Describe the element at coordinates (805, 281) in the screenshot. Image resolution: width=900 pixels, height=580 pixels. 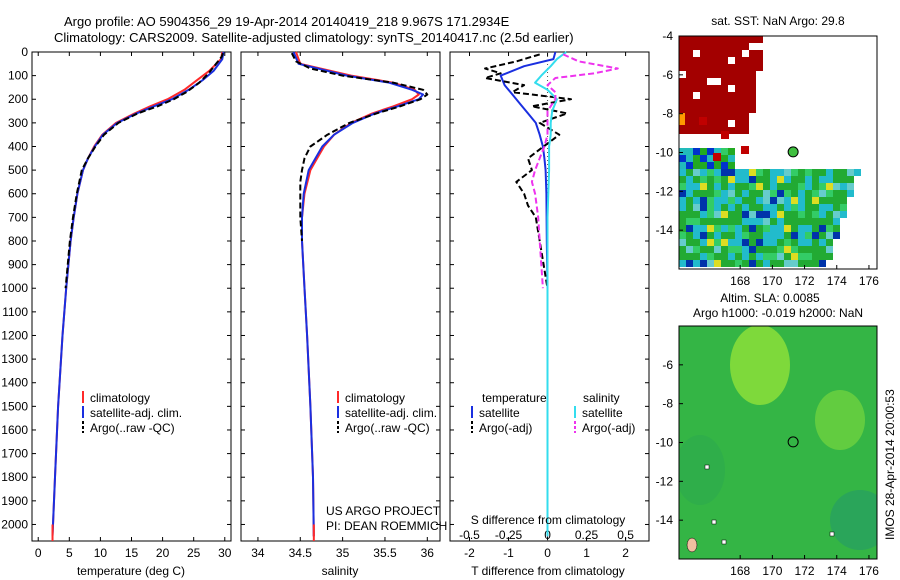
I see `map-x-tick-label: 172` at that location.